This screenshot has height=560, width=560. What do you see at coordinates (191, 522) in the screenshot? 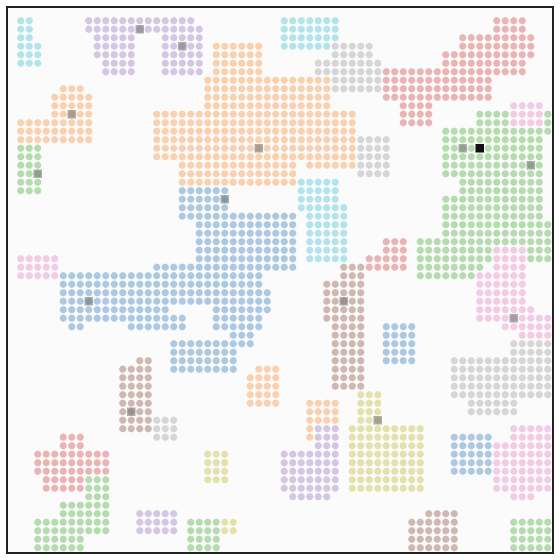
I see `cell-green-bottom-mid` at bounding box center [191, 522].